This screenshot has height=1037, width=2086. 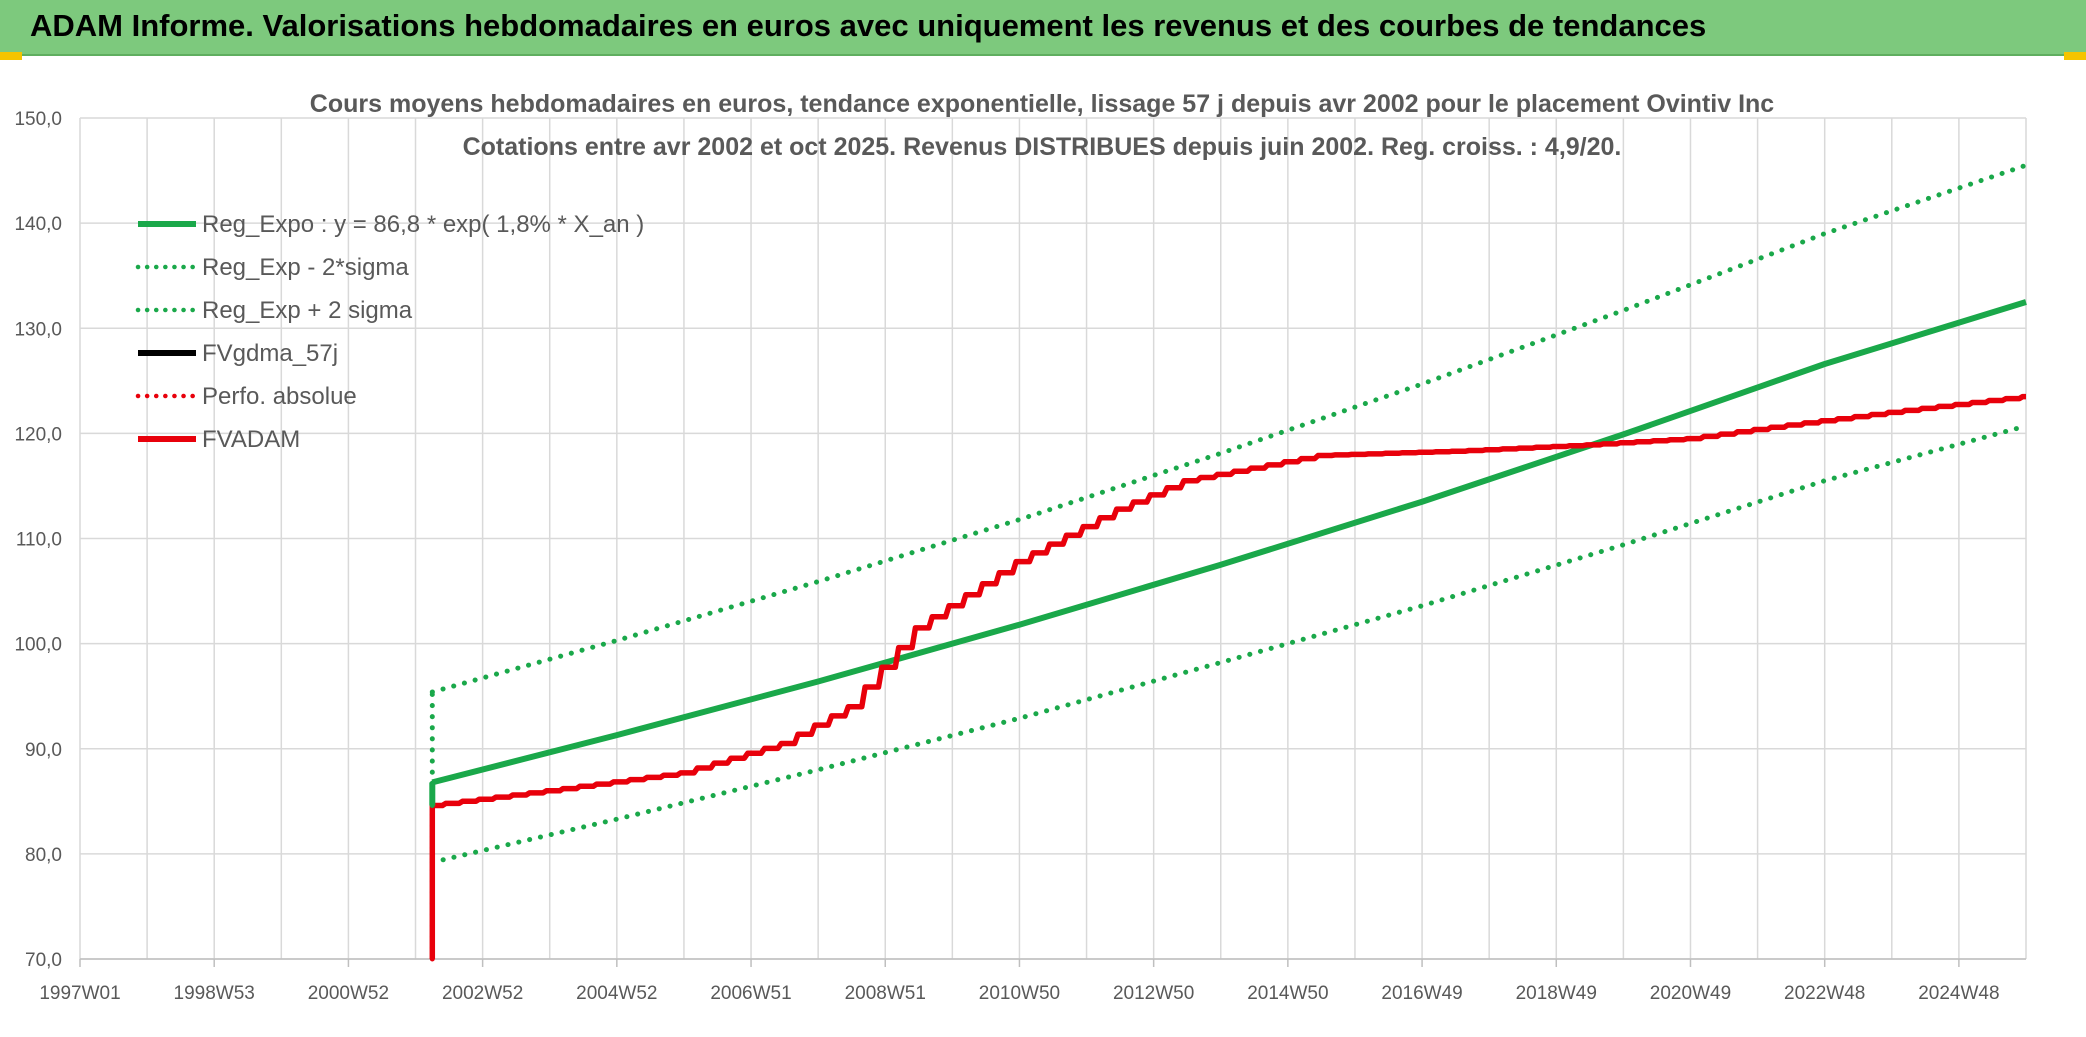 What do you see at coordinates (1421, 993) in the screenshot?
I see `x-tick-label: 2016W49` at bounding box center [1421, 993].